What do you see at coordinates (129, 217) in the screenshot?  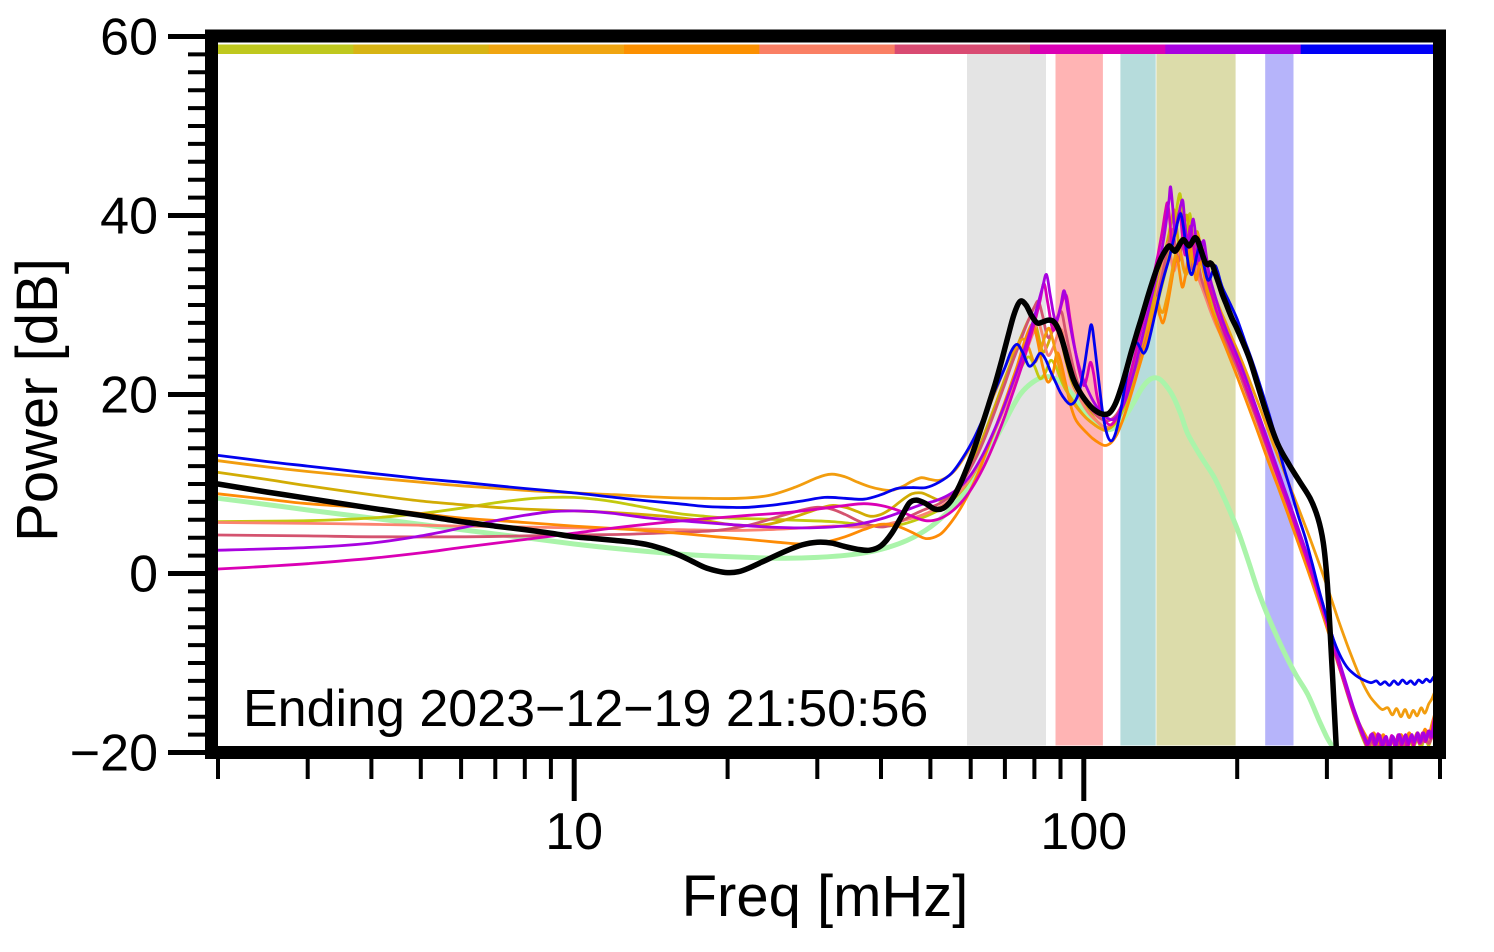 I see `y-tick-label-40: 40` at bounding box center [129, 217].